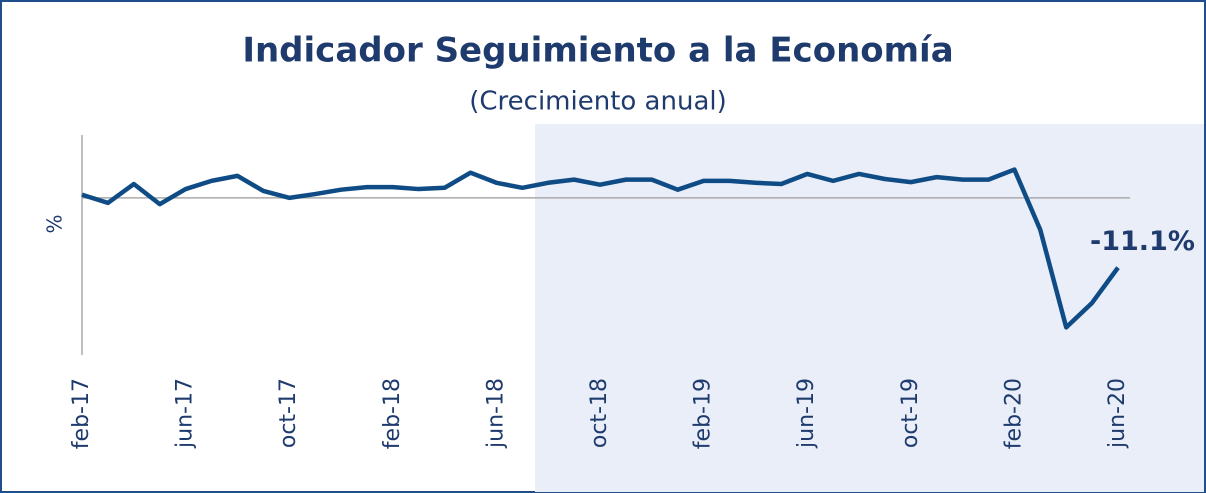 Image resolution: width=1206 pixels, height=493 pixels. I want to click on x-tick-label: jun-19, so click(806, 413).